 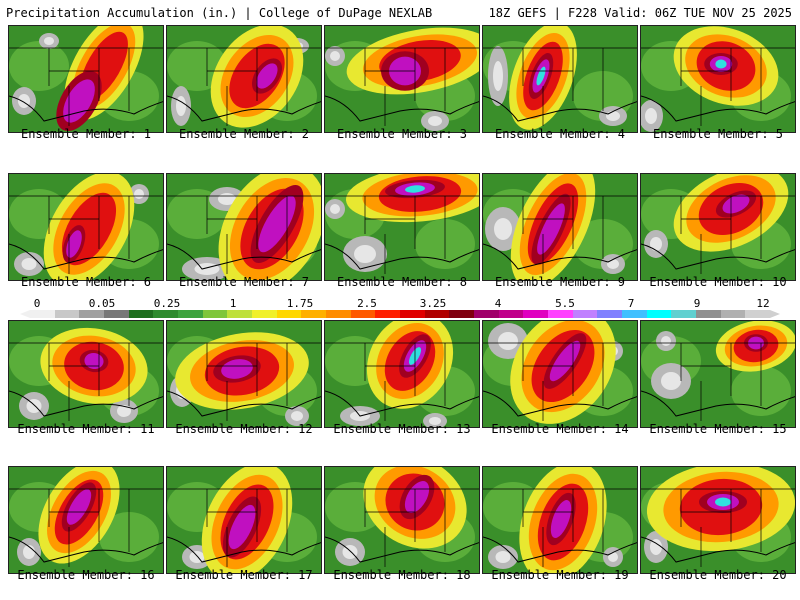 I want to click on colorbar-tick-label: 0.05, so click(x=102, y=303).